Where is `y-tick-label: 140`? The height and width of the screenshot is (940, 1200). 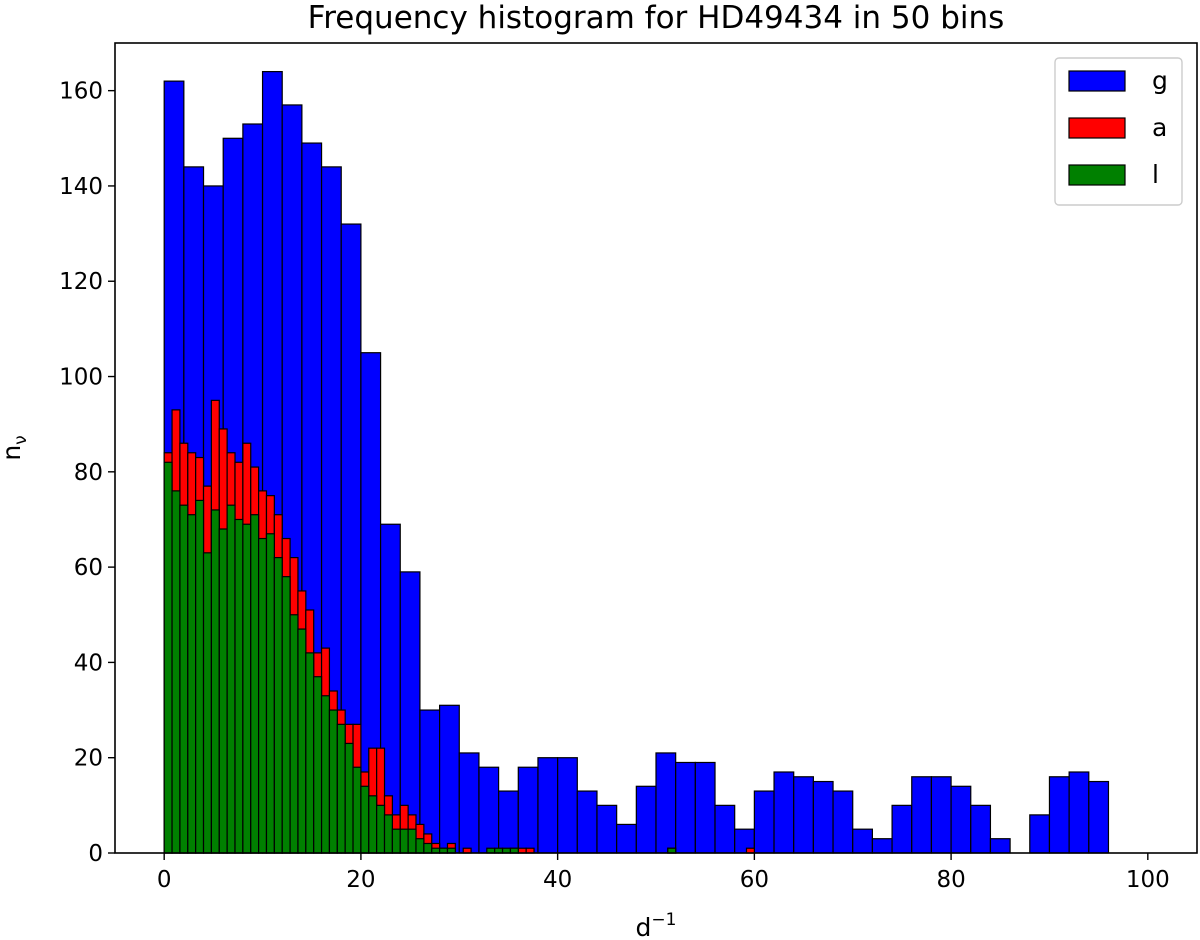
y-tick-label: 140 is located at coordinates (81, 187).